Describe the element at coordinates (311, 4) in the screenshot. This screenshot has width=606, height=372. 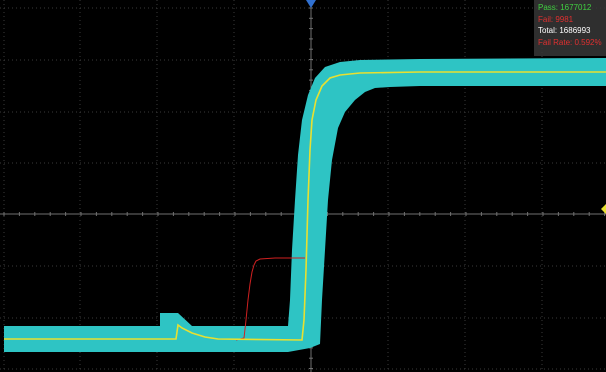
I see `trigger-position-marker-icon` at that location.